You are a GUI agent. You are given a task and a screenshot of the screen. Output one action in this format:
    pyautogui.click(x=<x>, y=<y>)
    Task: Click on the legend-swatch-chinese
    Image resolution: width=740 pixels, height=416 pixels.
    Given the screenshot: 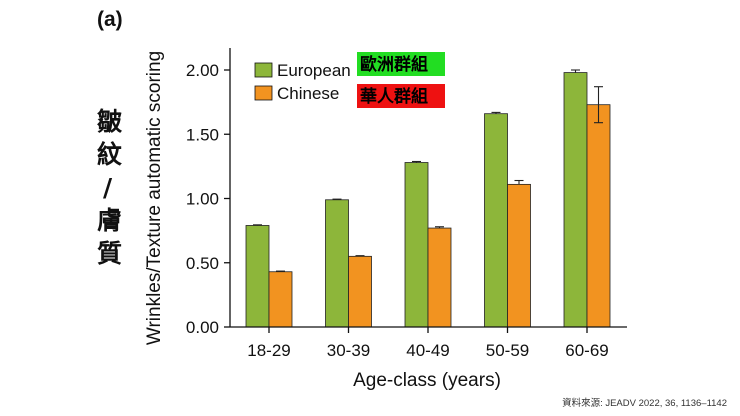 What is the action you would take?
    pyautogui.click(x=263, y=93)
    